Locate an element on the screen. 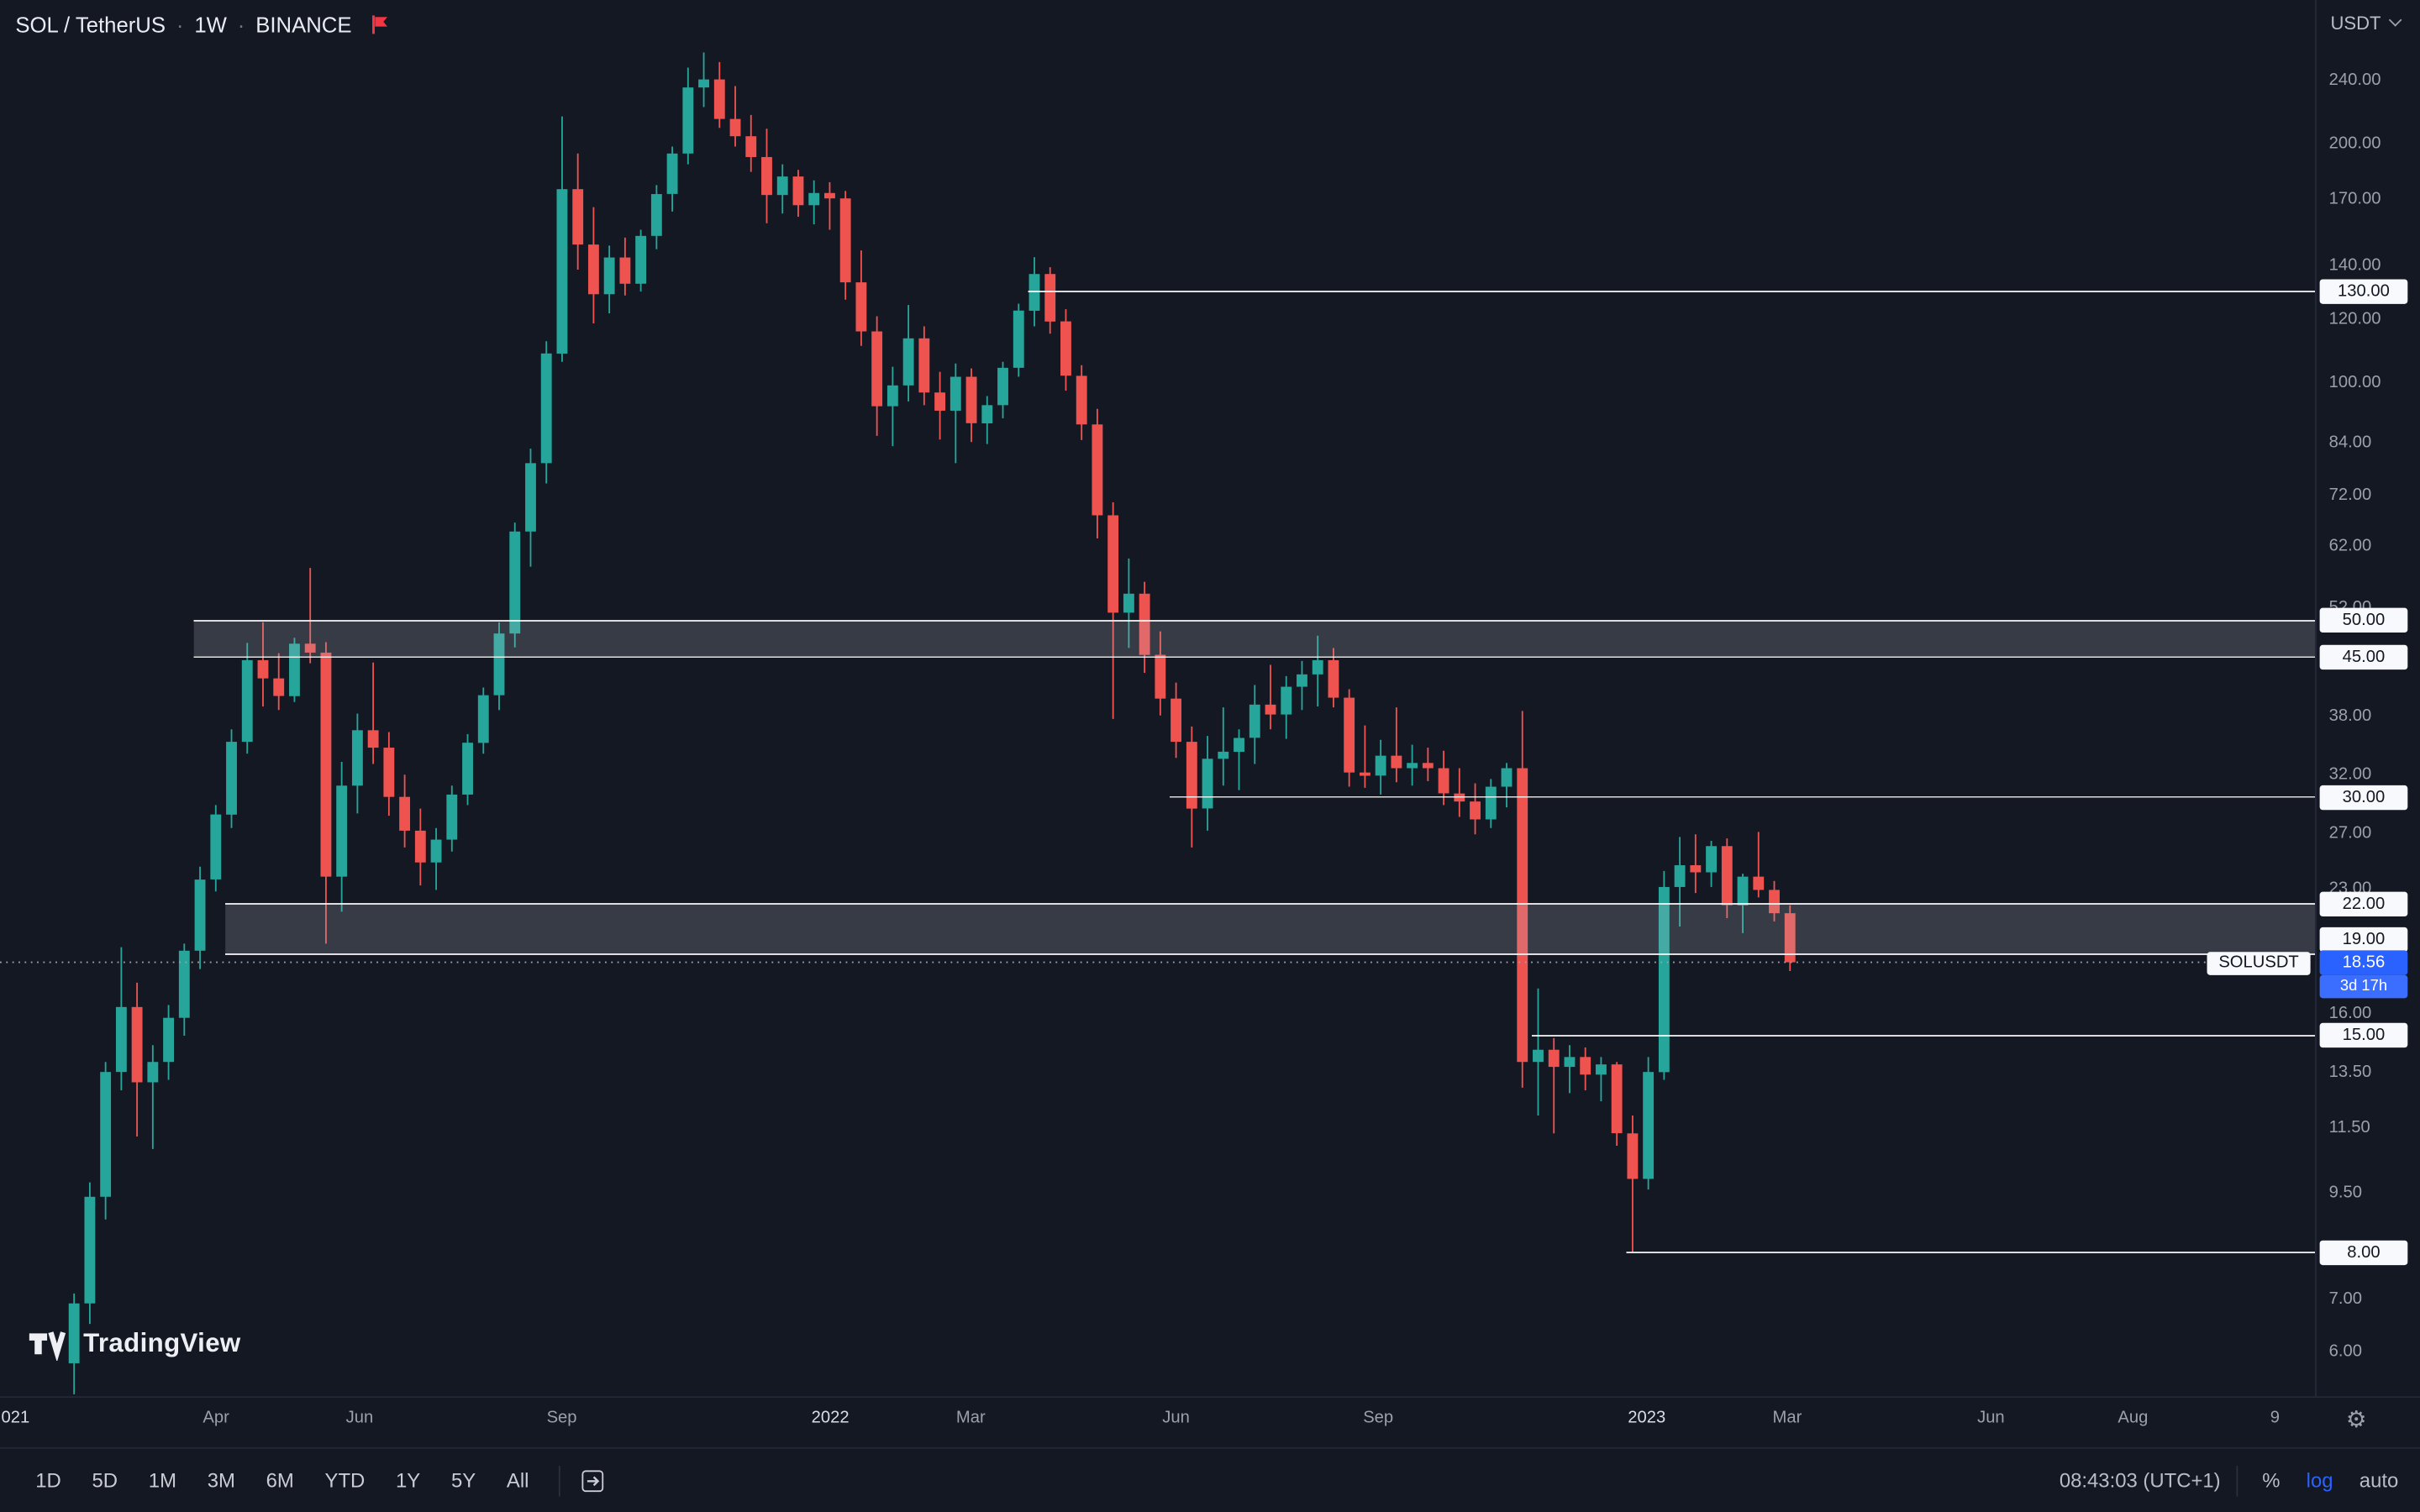 The image size is (2420, 1512). exchange-label: BINANCE is located at coordinates (303, 25).